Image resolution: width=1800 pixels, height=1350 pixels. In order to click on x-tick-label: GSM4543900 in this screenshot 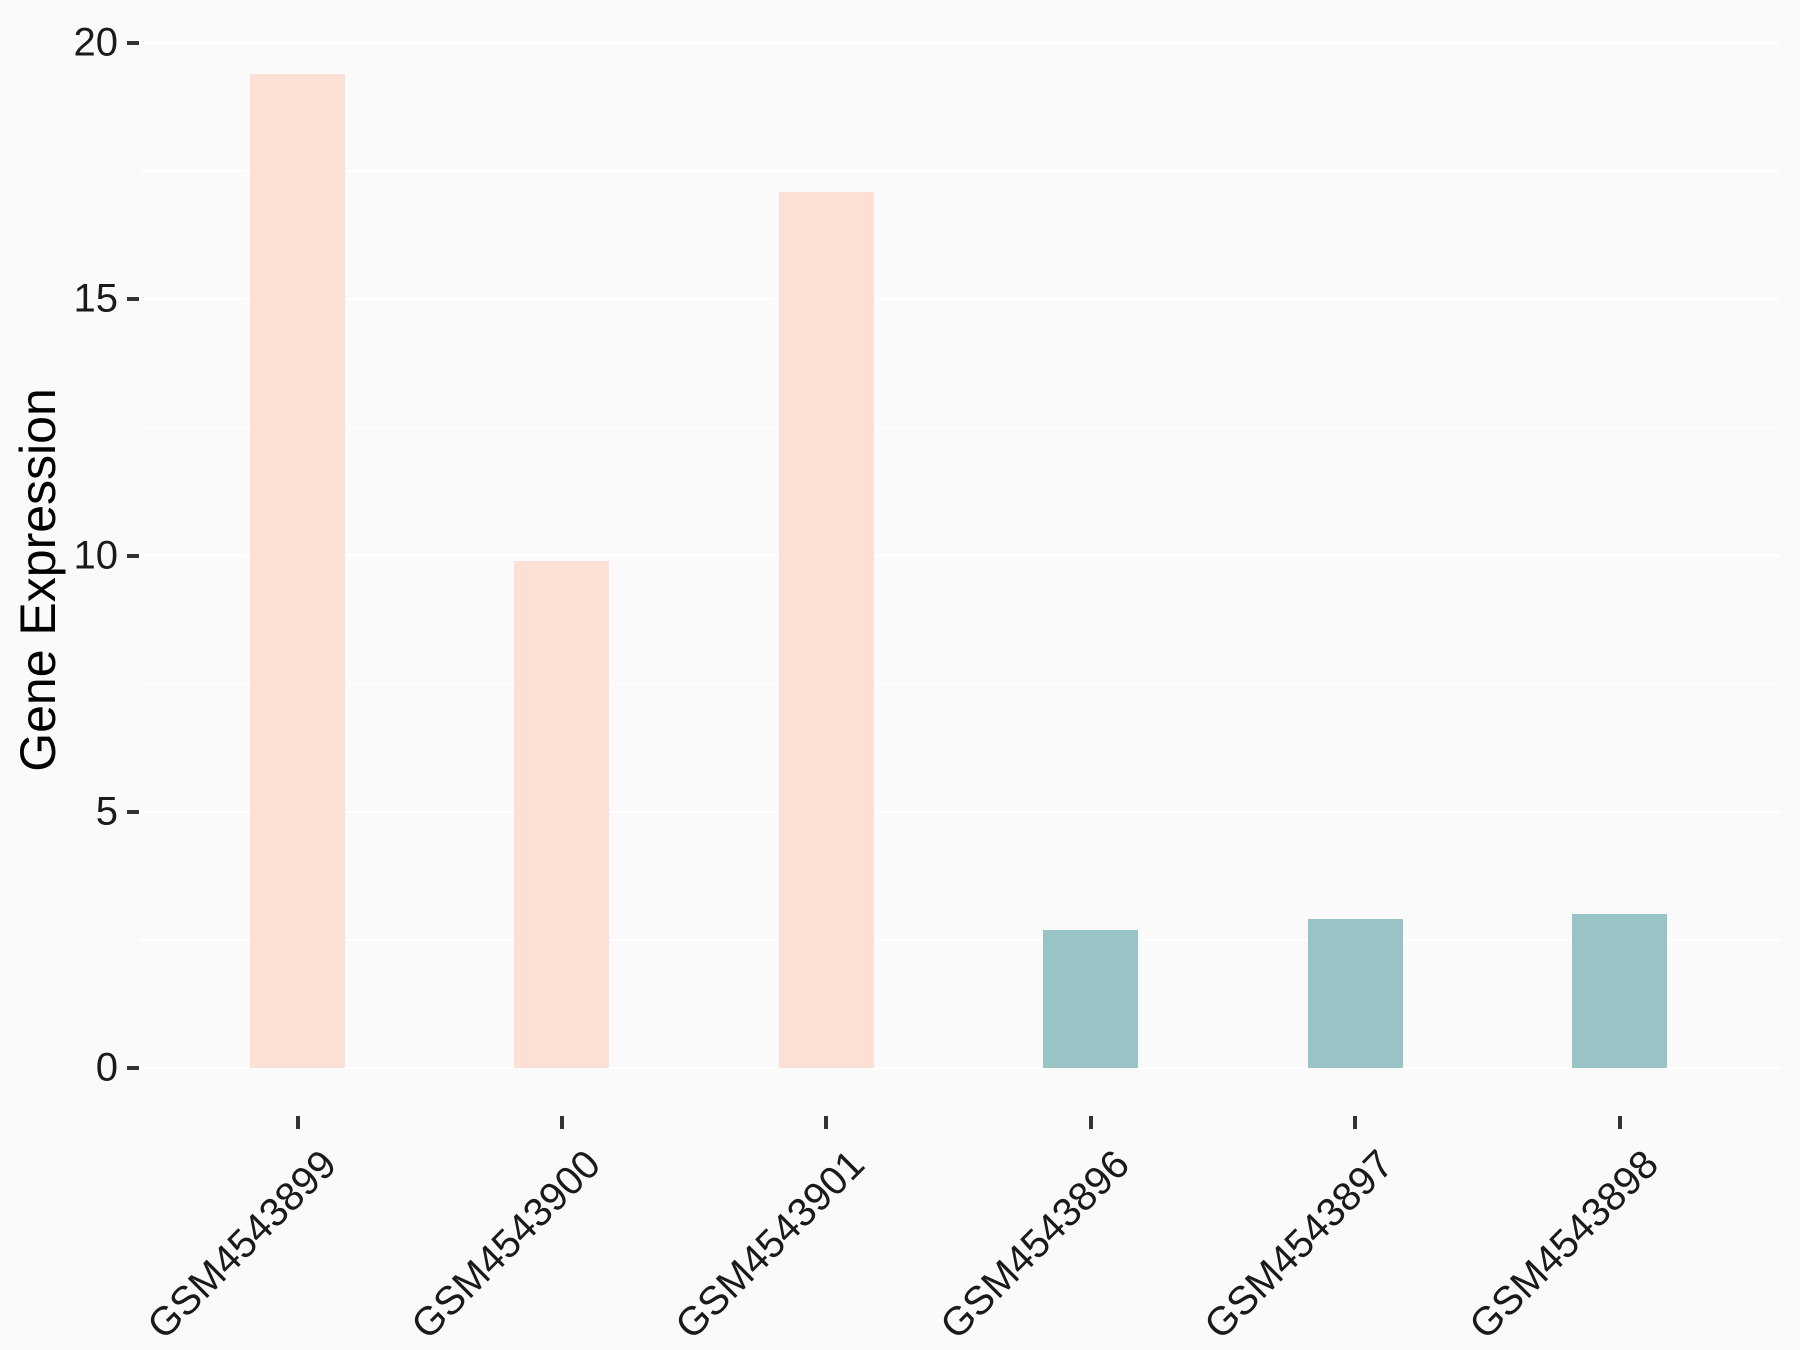, I will do `click(506, 1245)`.